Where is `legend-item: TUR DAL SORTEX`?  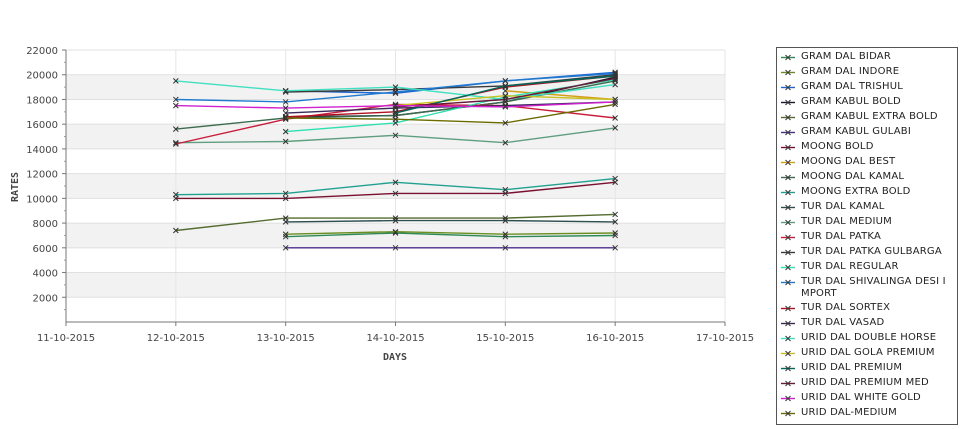 legend-item: TUR DAL SORTEX is located at coordinates (867, 308).